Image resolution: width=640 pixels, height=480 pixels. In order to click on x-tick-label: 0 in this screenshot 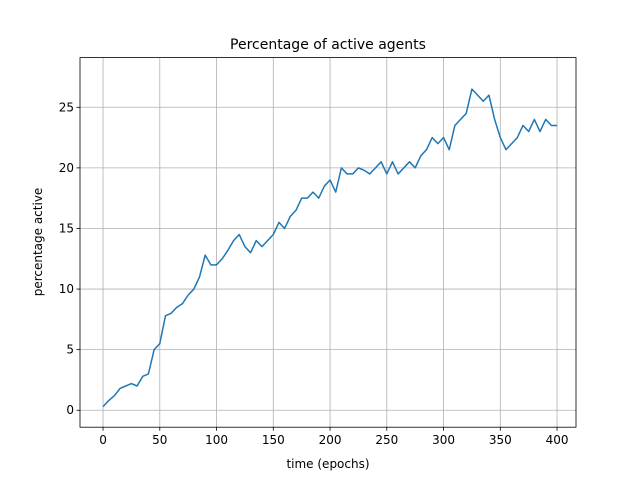, I will do `click(103, 440)`.